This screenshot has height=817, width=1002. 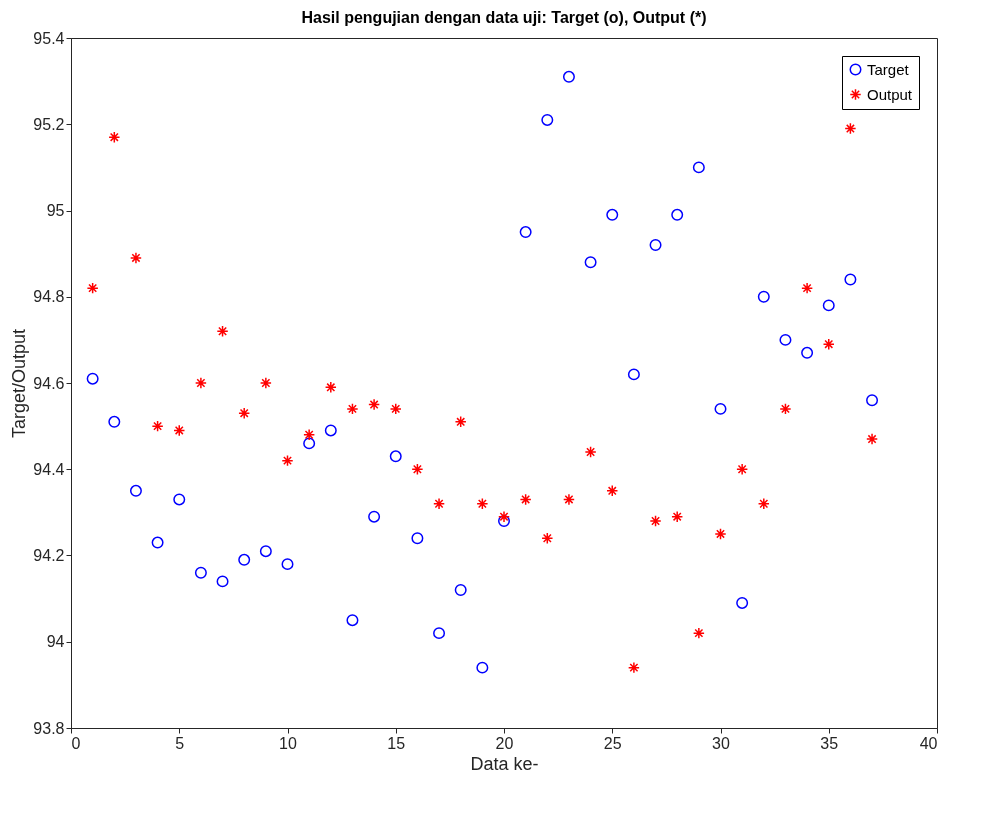 I want to click on y-tick-label: 95.2, so click(x=49, y=124).